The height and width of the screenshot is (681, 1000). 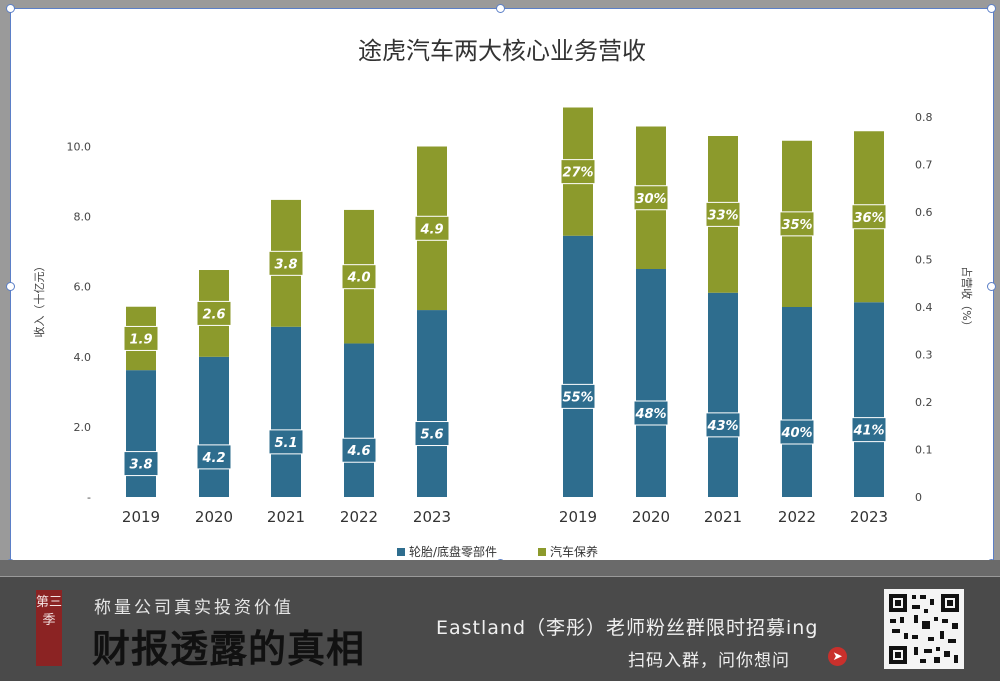 I want to click on left-data-label: 4.0, so click(x=358, y=278).